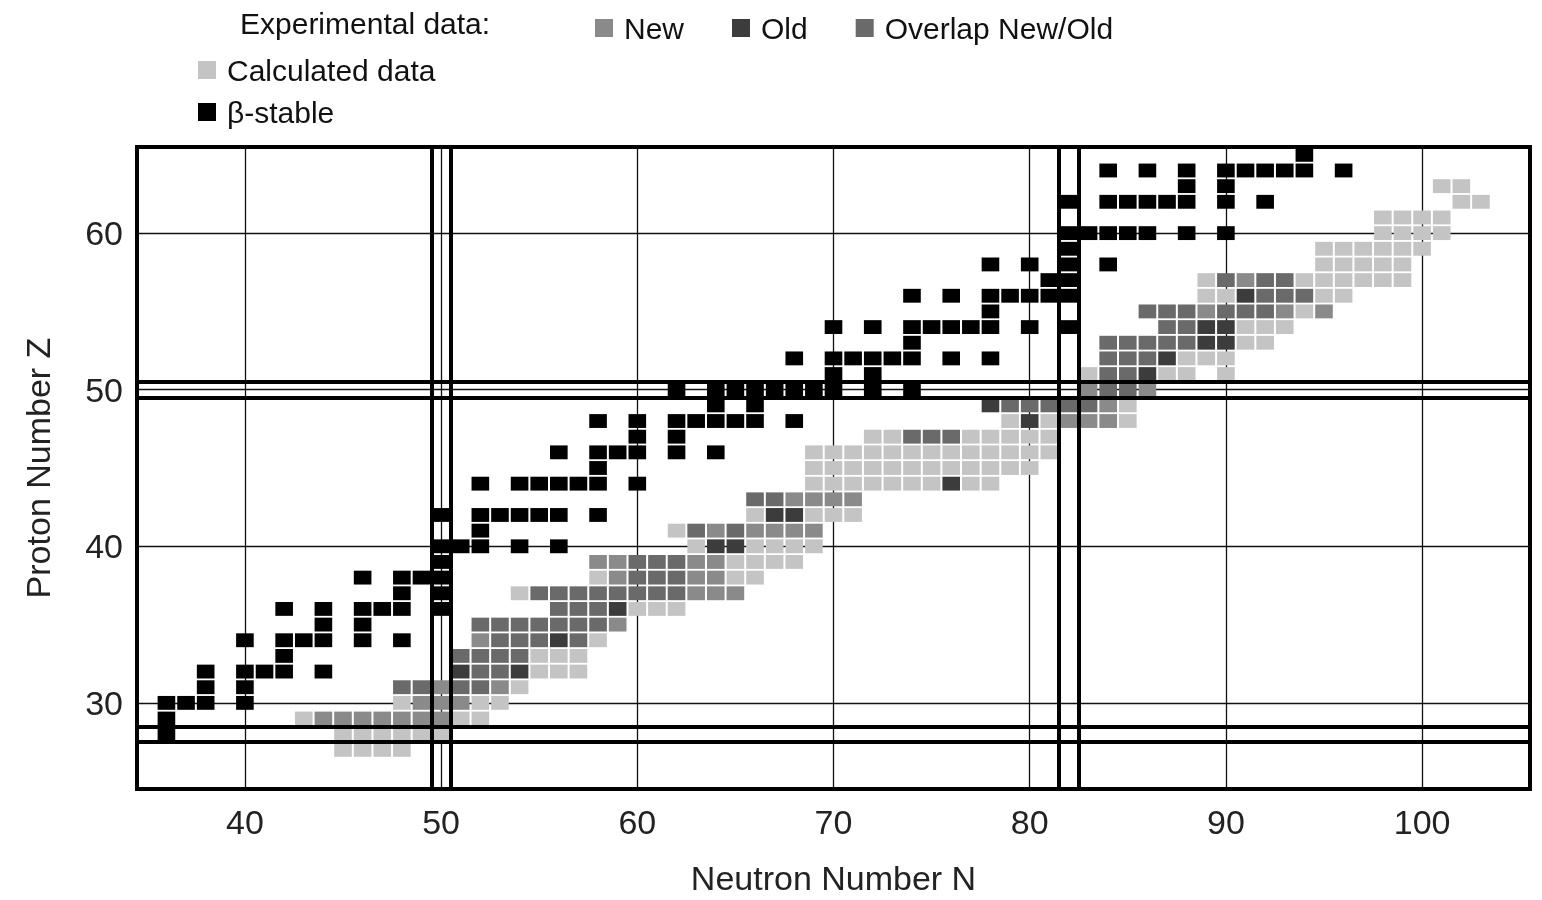 Image resolution: width=1542 pixels, height=900 pixels. Describe the element at coordinates (104, 546) in the screenshot. I see `y-tick-label: 40` at that location.